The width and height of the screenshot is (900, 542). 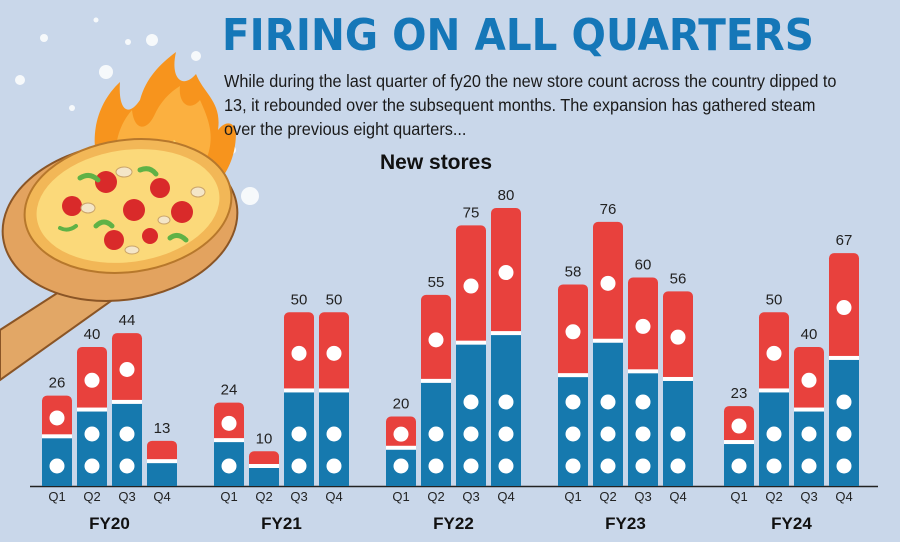 I want to click on data-label: 55, so click(x=436, y=282).